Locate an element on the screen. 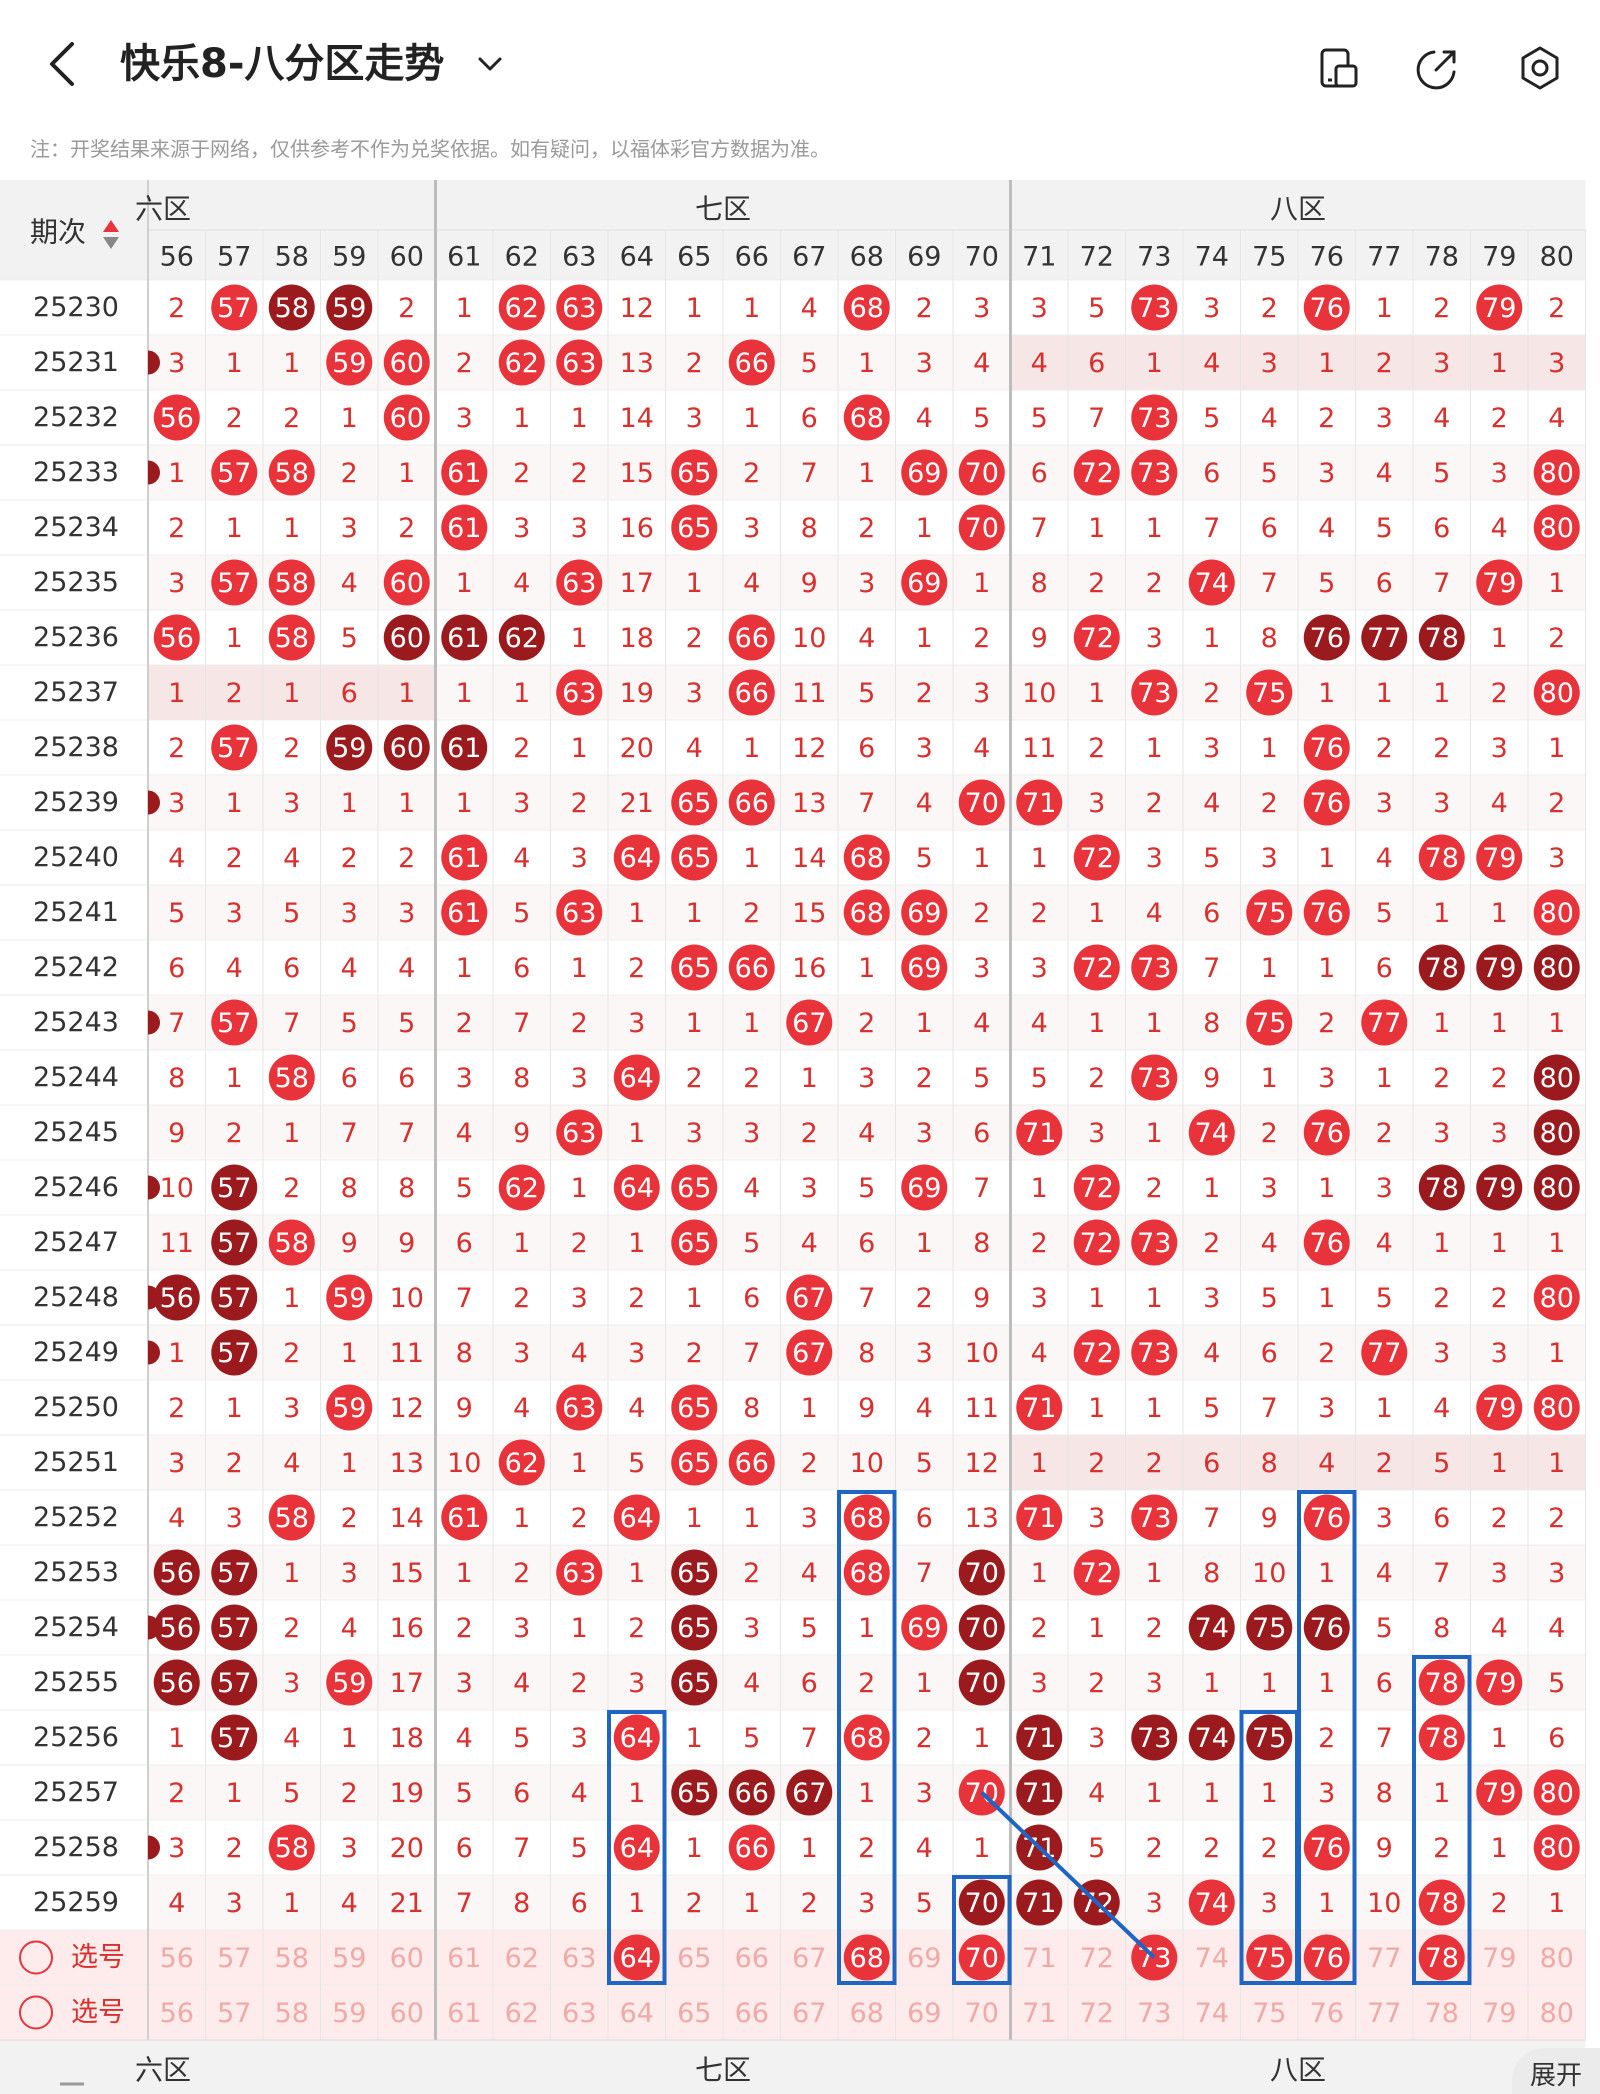 Image resolution: width=1600 pixels, height=2094 pixels. drawn-number: 60 is located at coordinates (407, 583).